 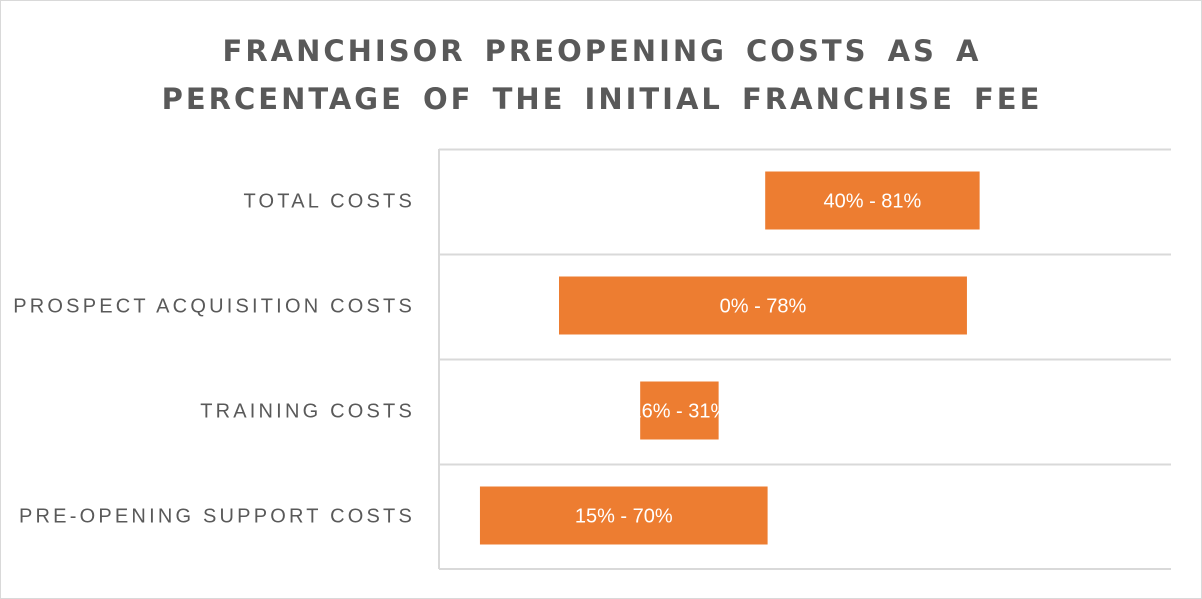 What do you see at coordinates (217, 517) in the screenshot?
I see `category-label: PRE-OPENING SUPPORT COSTS` at bounding box center [217, 517].